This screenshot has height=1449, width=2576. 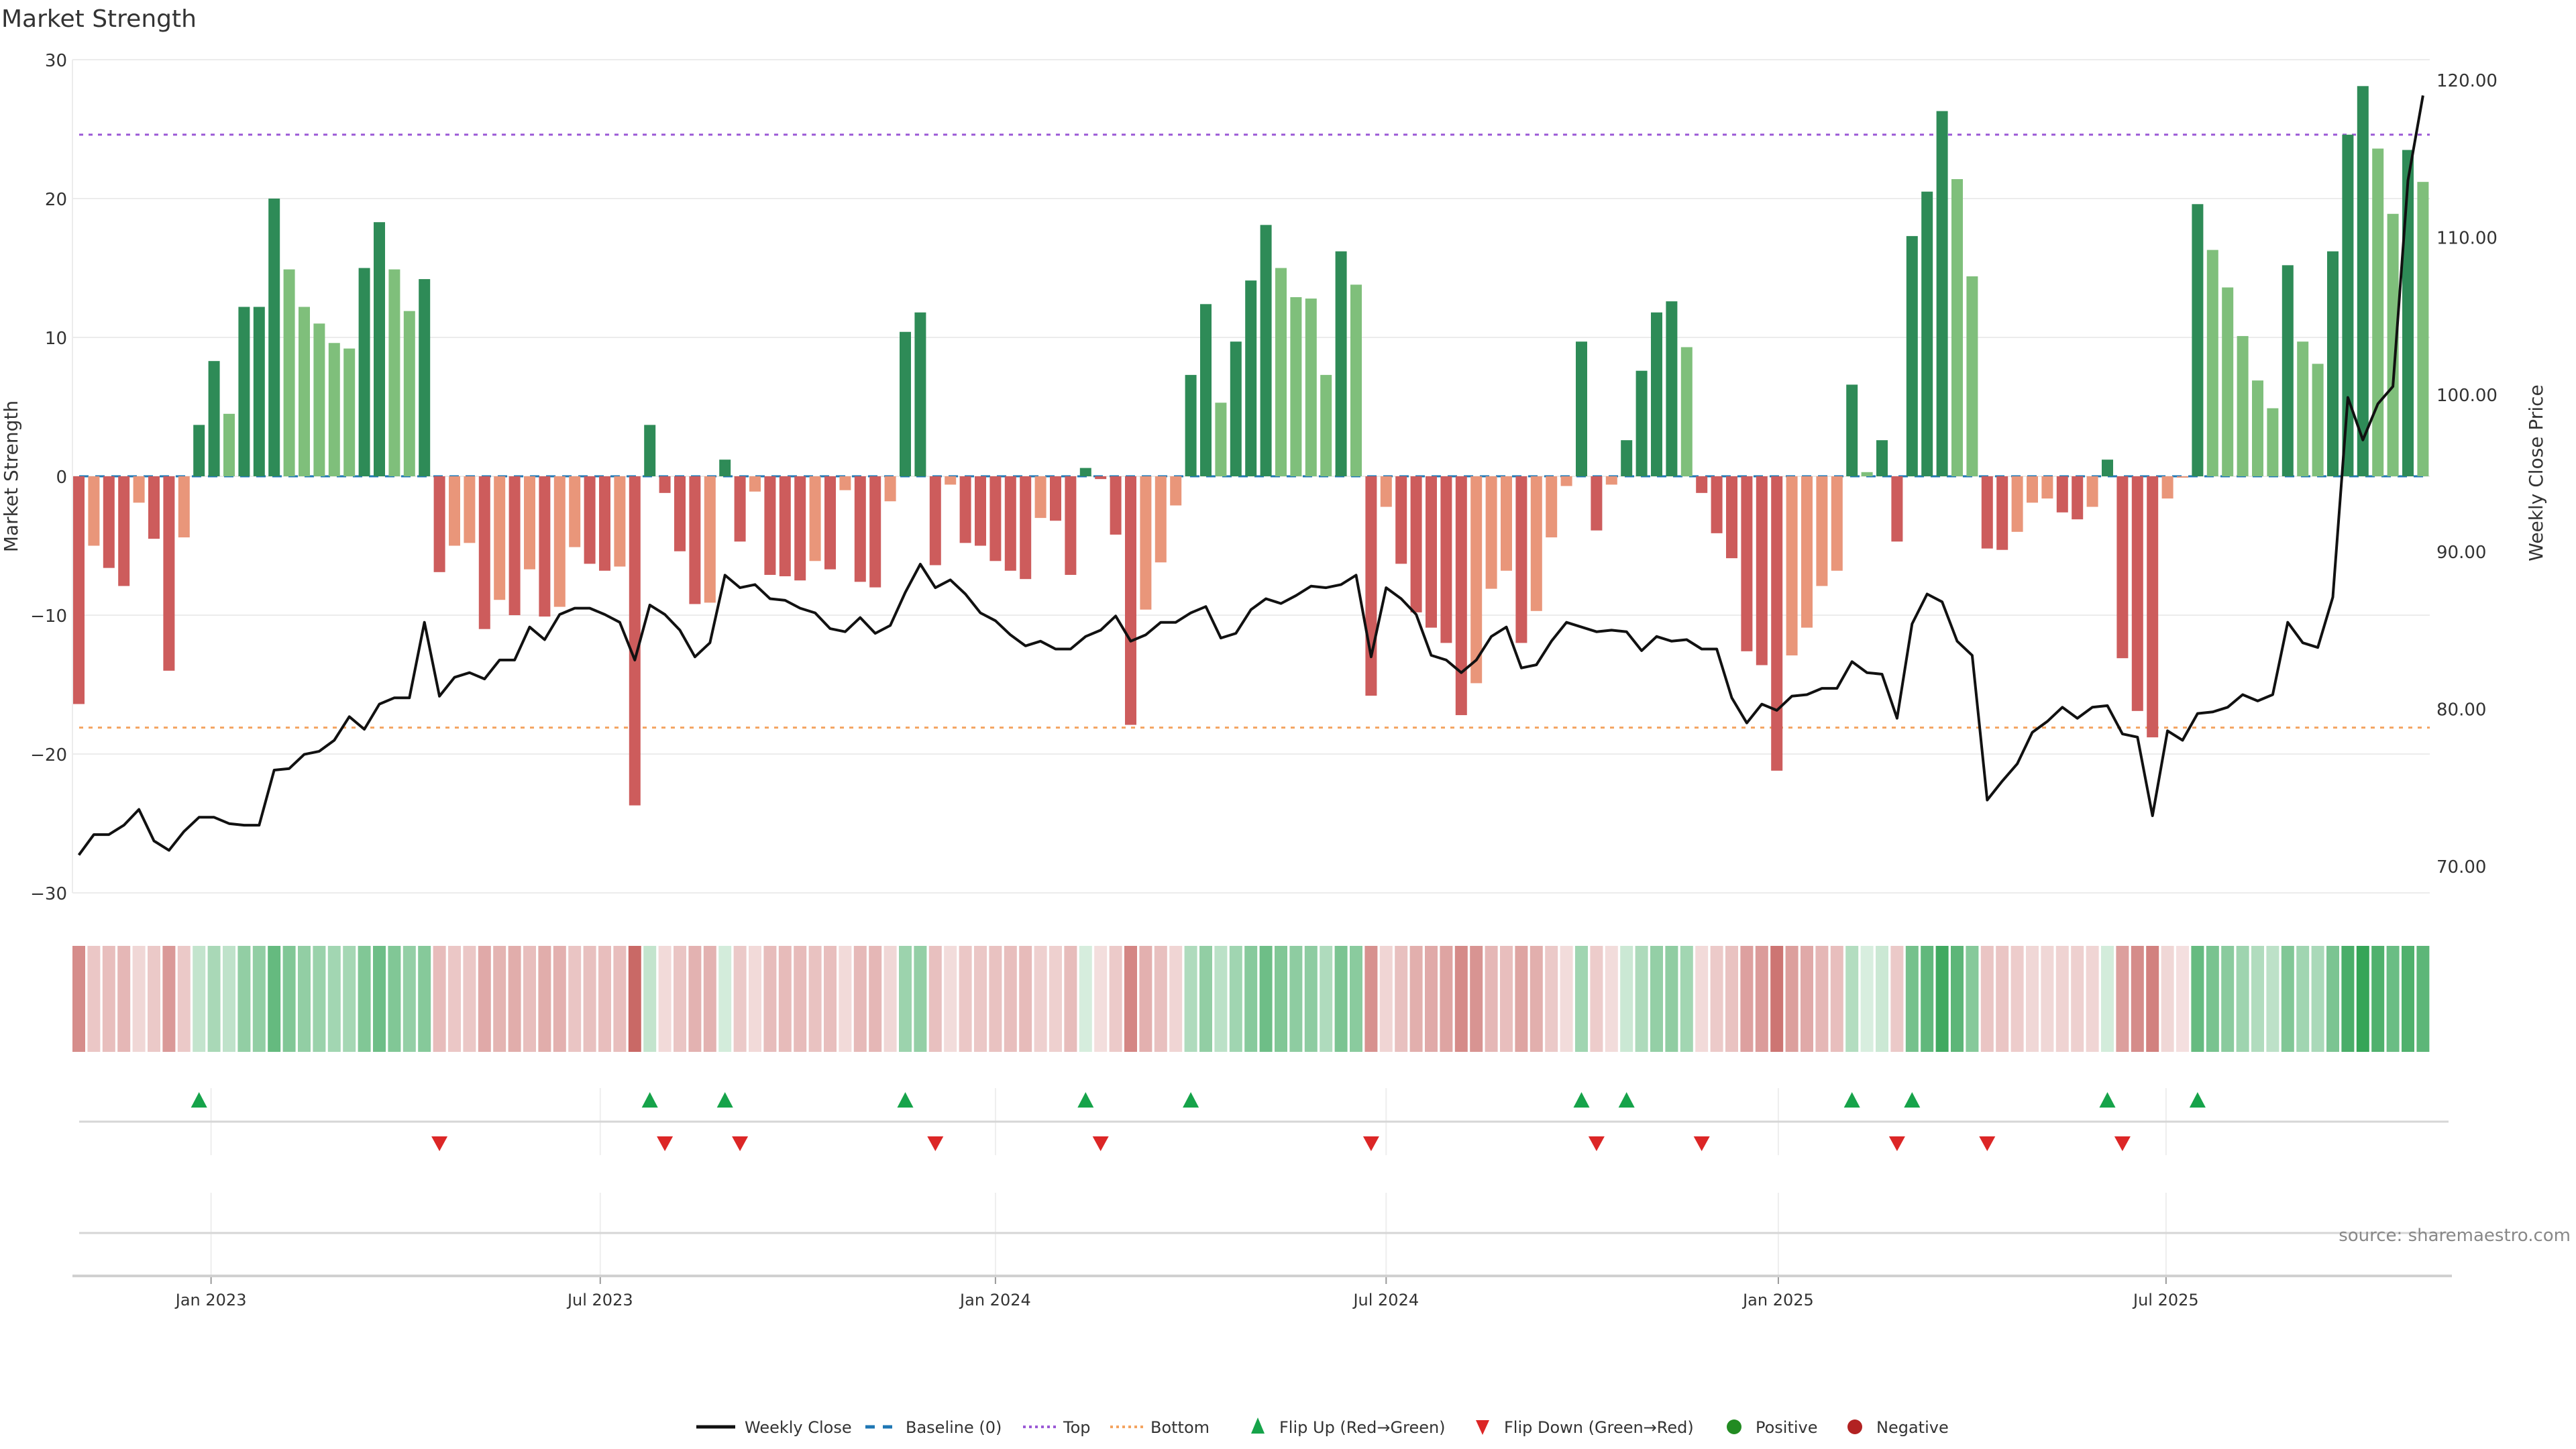 What do you see at coordinates (2467, 81) in the screenshot?
I see `y2-tick-label: 120.00` at bounding box center [2467, 81].